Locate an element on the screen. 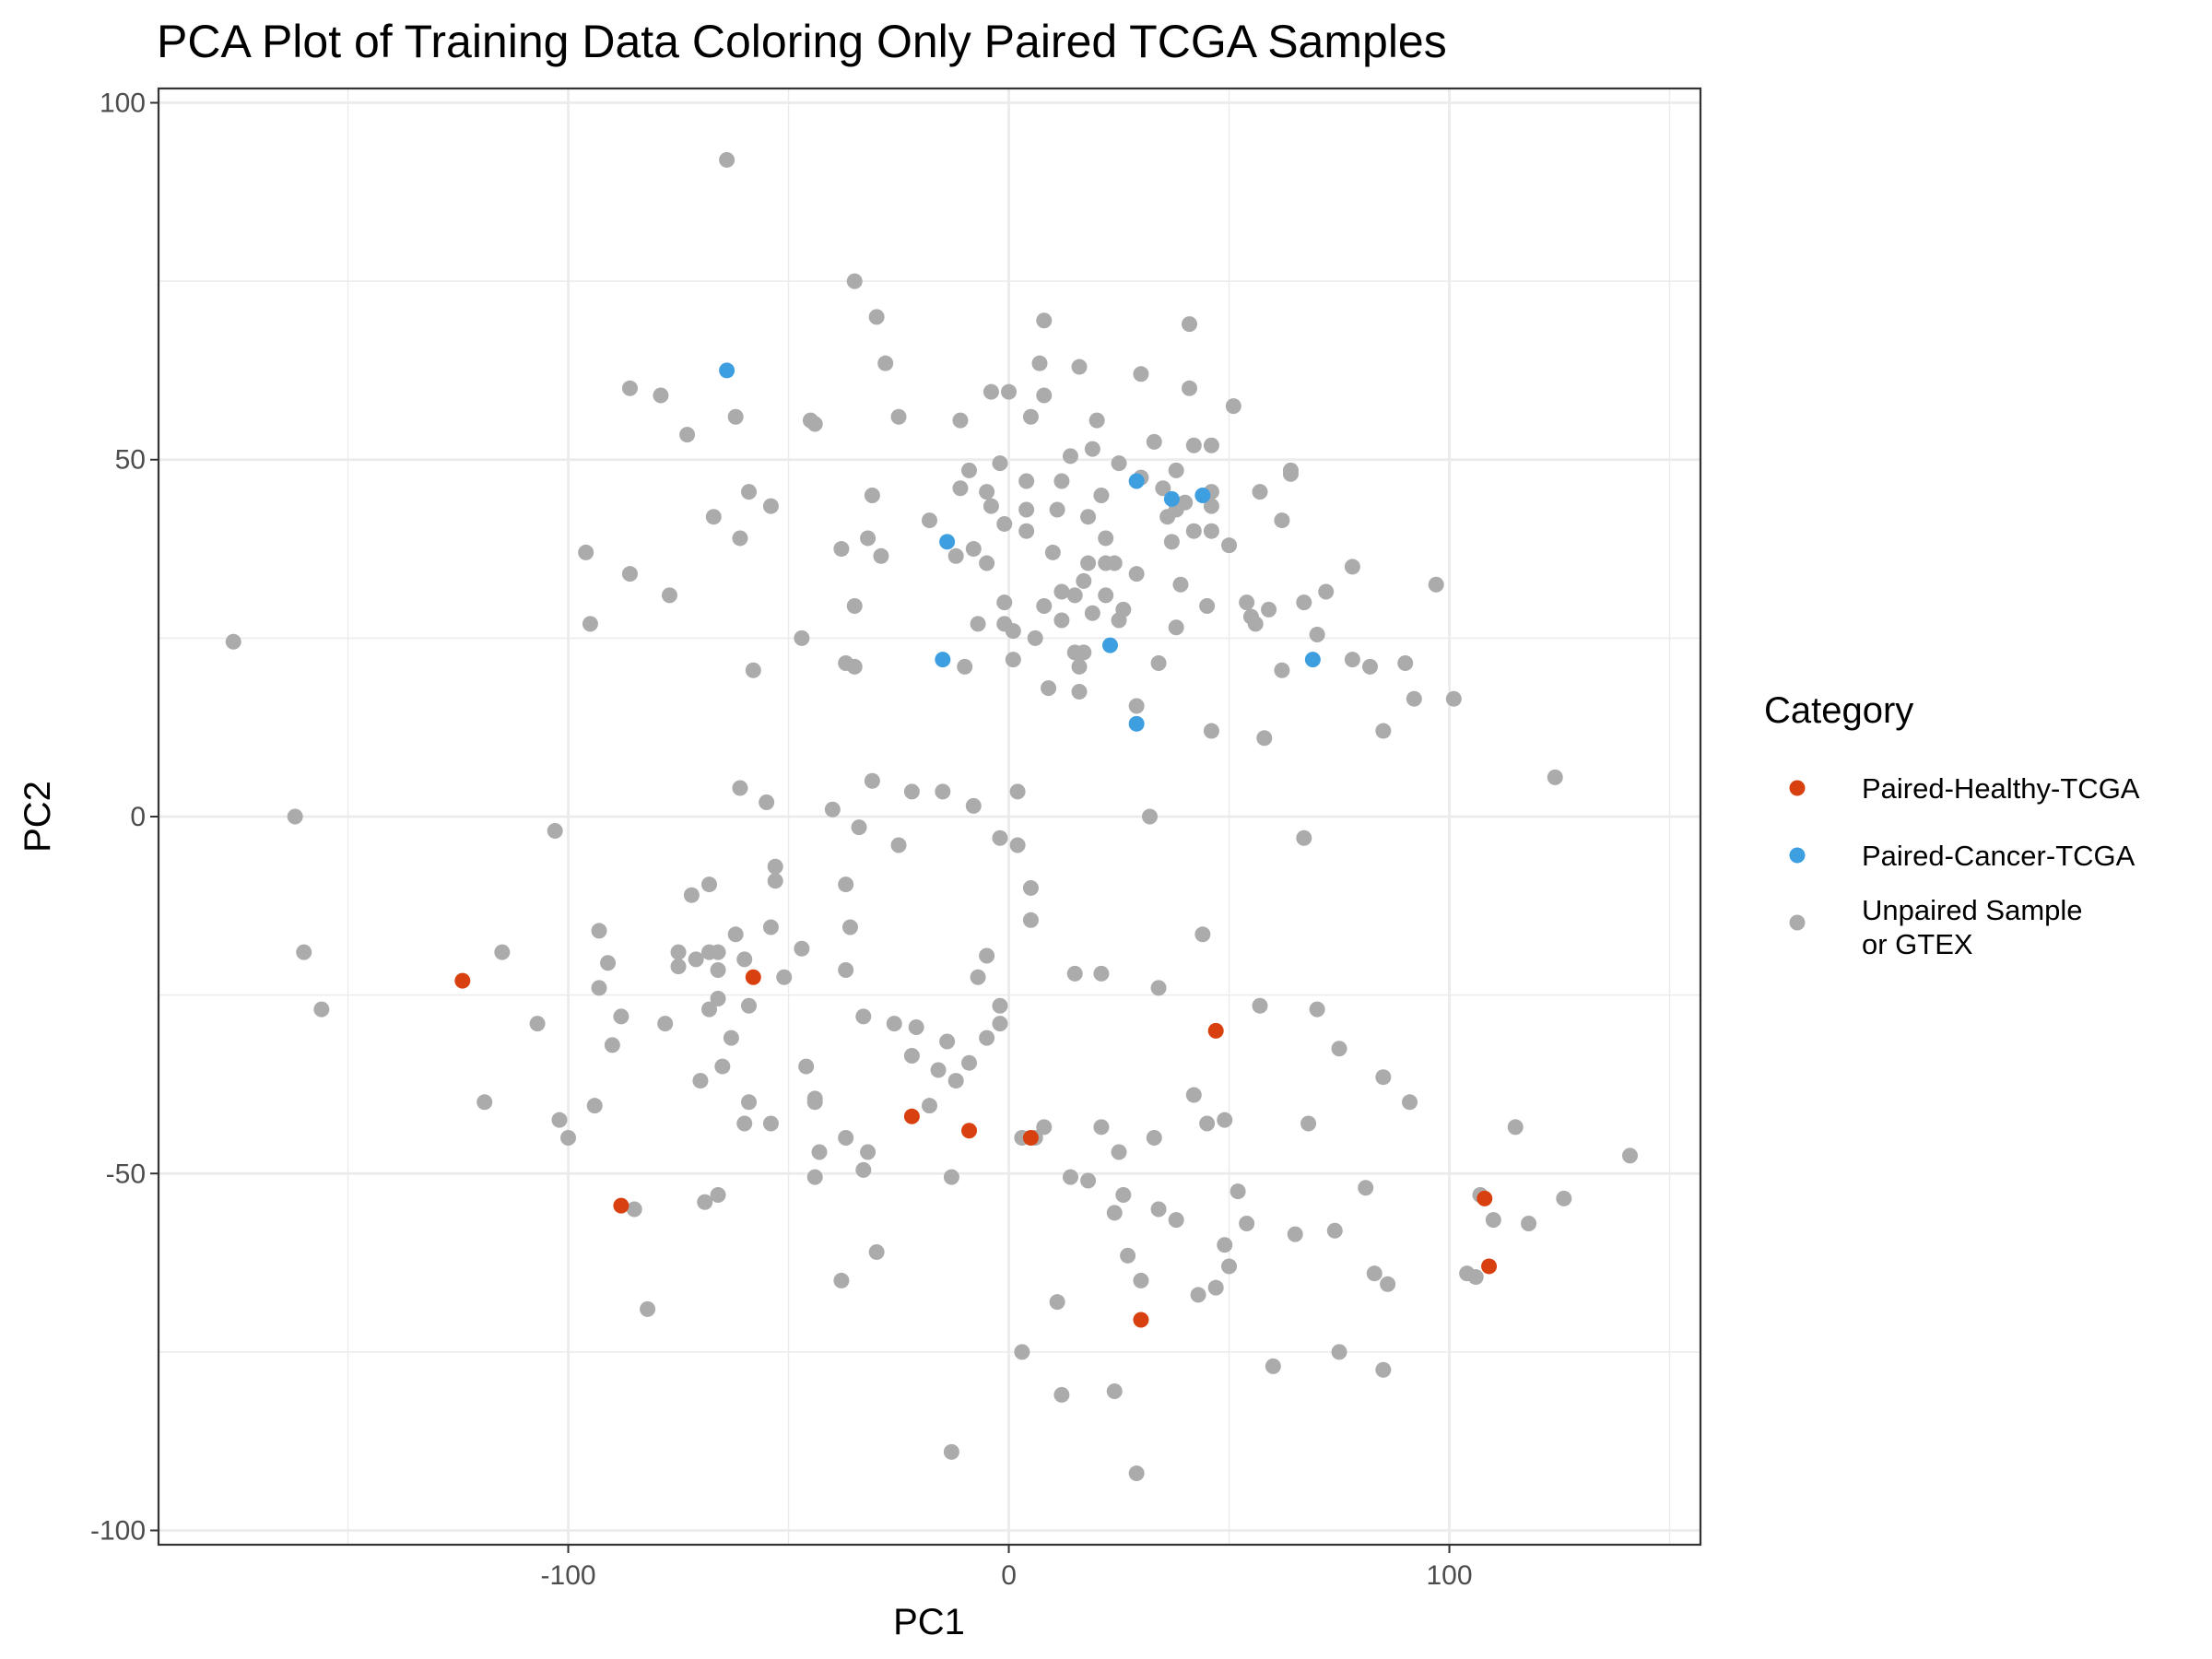  y-tick-label: -50 is located at coordinates (126, 1174).